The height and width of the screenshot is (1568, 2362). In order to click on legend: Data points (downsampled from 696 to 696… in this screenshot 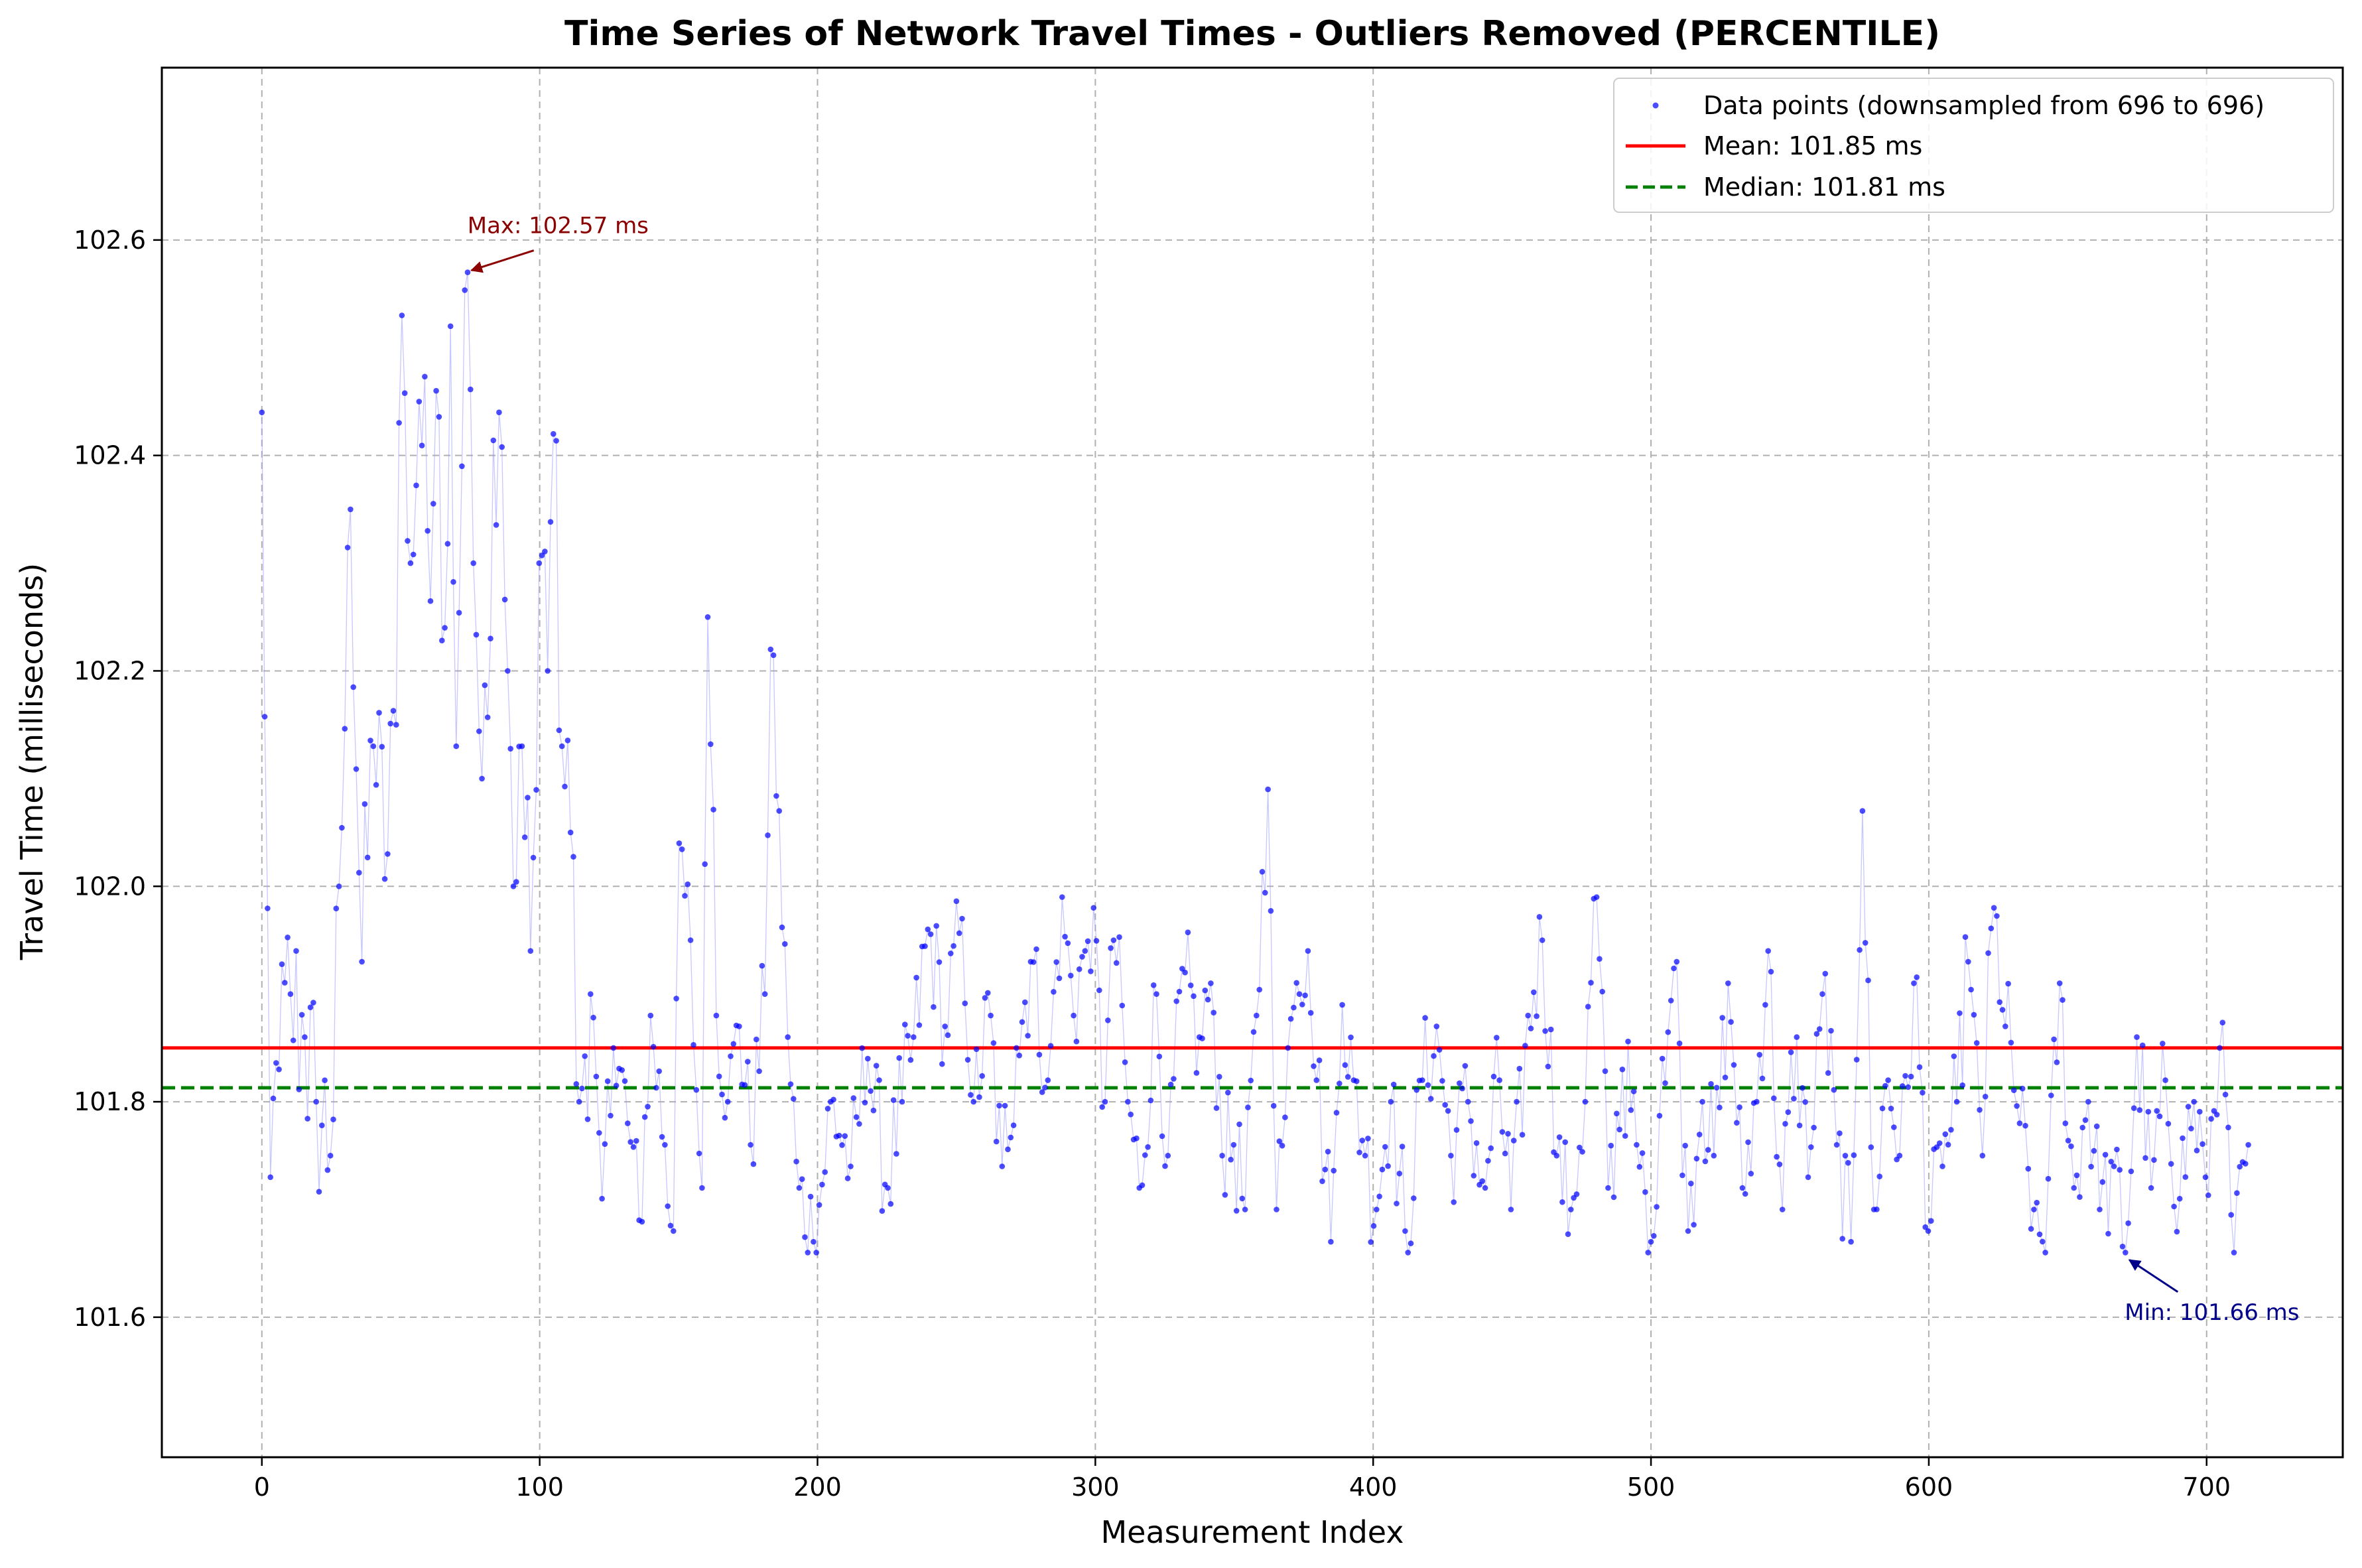, I will do `click(1973, 146)`.